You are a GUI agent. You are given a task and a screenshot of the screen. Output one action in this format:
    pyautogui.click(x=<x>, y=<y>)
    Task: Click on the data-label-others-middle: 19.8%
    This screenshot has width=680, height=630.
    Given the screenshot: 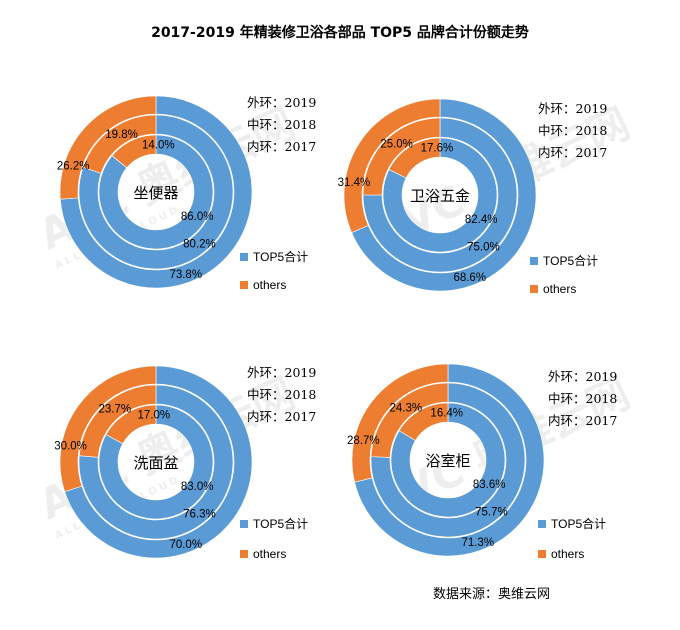 What is the action you would take?
    pyautogui.click(x=121, y=135)
    